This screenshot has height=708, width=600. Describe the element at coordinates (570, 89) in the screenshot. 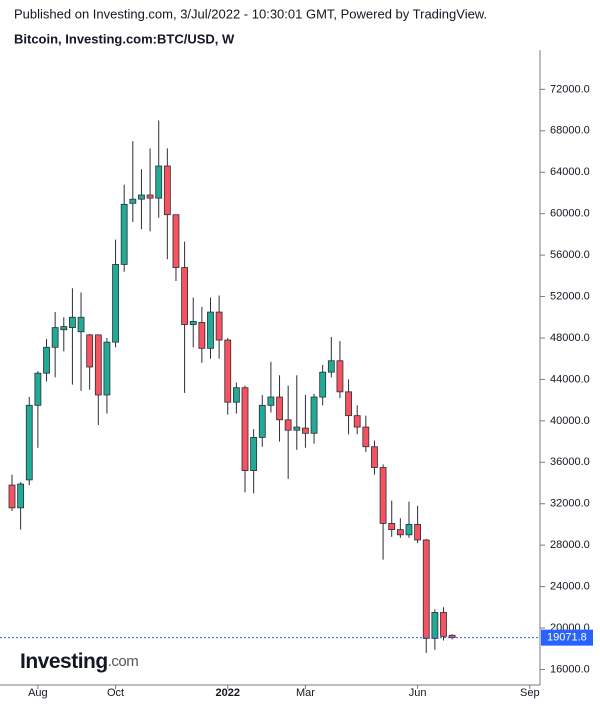

I see `y-tick-label: 72000.0` at that location.